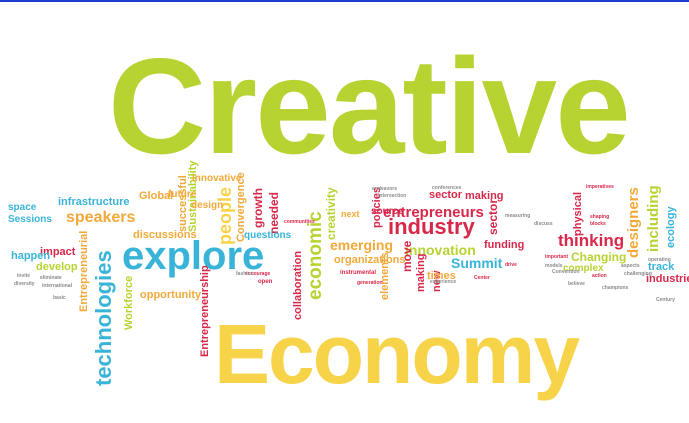 The width and height of the screenshot is (689, 423). I want to click on cloud-word: shaping, so click(600, 217).